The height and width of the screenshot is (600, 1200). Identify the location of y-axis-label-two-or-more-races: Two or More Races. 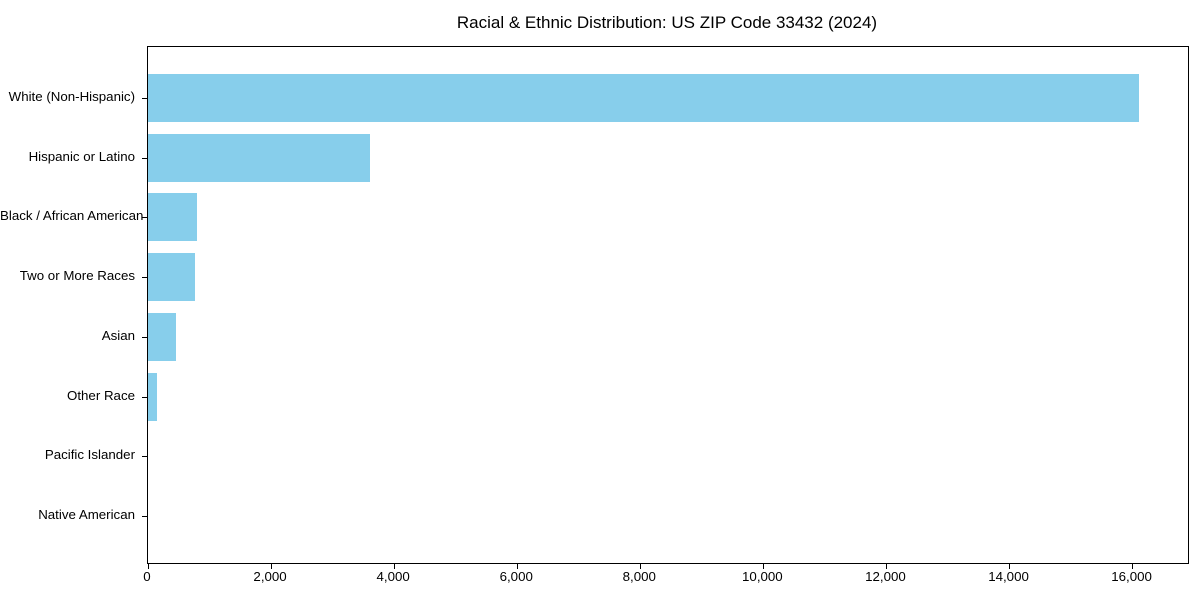
(77, 276).